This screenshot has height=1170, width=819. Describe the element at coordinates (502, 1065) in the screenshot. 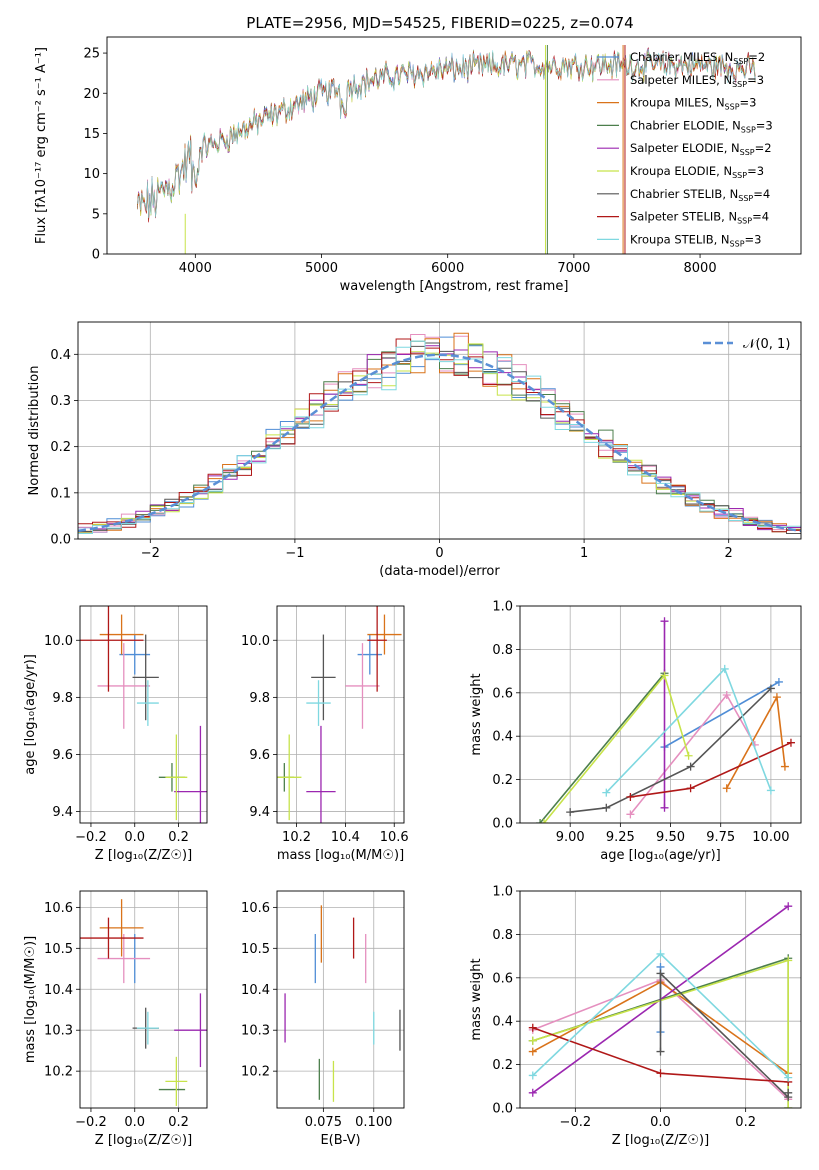

I see `mass_weight_vs_Z-ytick-label: 0.2` at that location.